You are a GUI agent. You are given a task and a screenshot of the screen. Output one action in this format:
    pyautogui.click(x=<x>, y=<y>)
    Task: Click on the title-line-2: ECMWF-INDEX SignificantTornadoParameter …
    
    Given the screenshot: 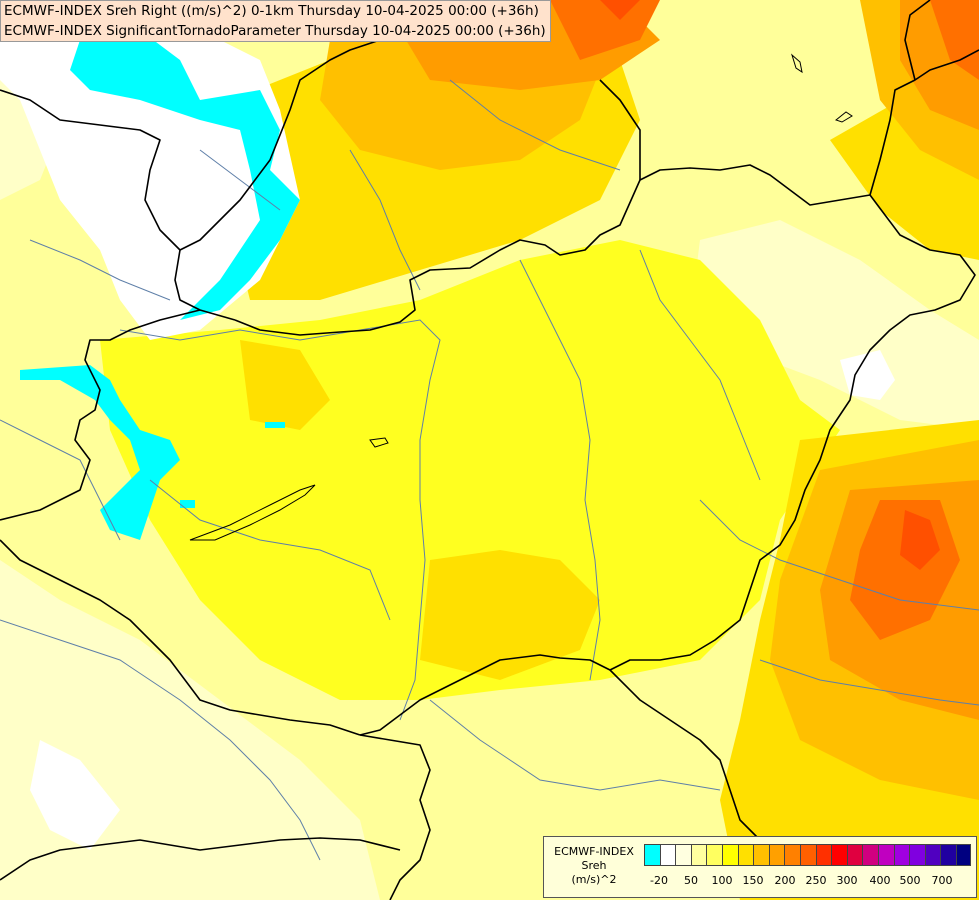 What is the action you would take?
    pyautogui.click(x=275, y=31)
    